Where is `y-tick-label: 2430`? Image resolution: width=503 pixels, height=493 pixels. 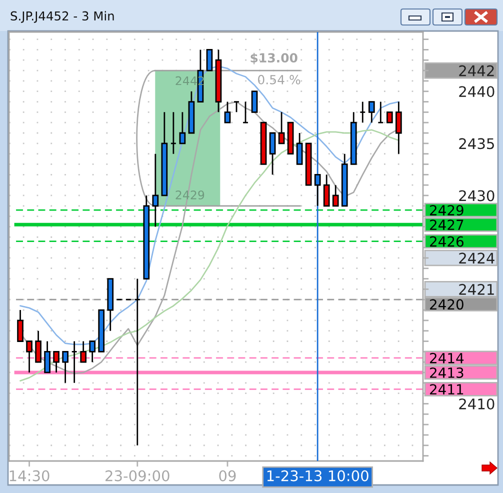
y-tick-label: 2430 is located at coordinates (476, 196).